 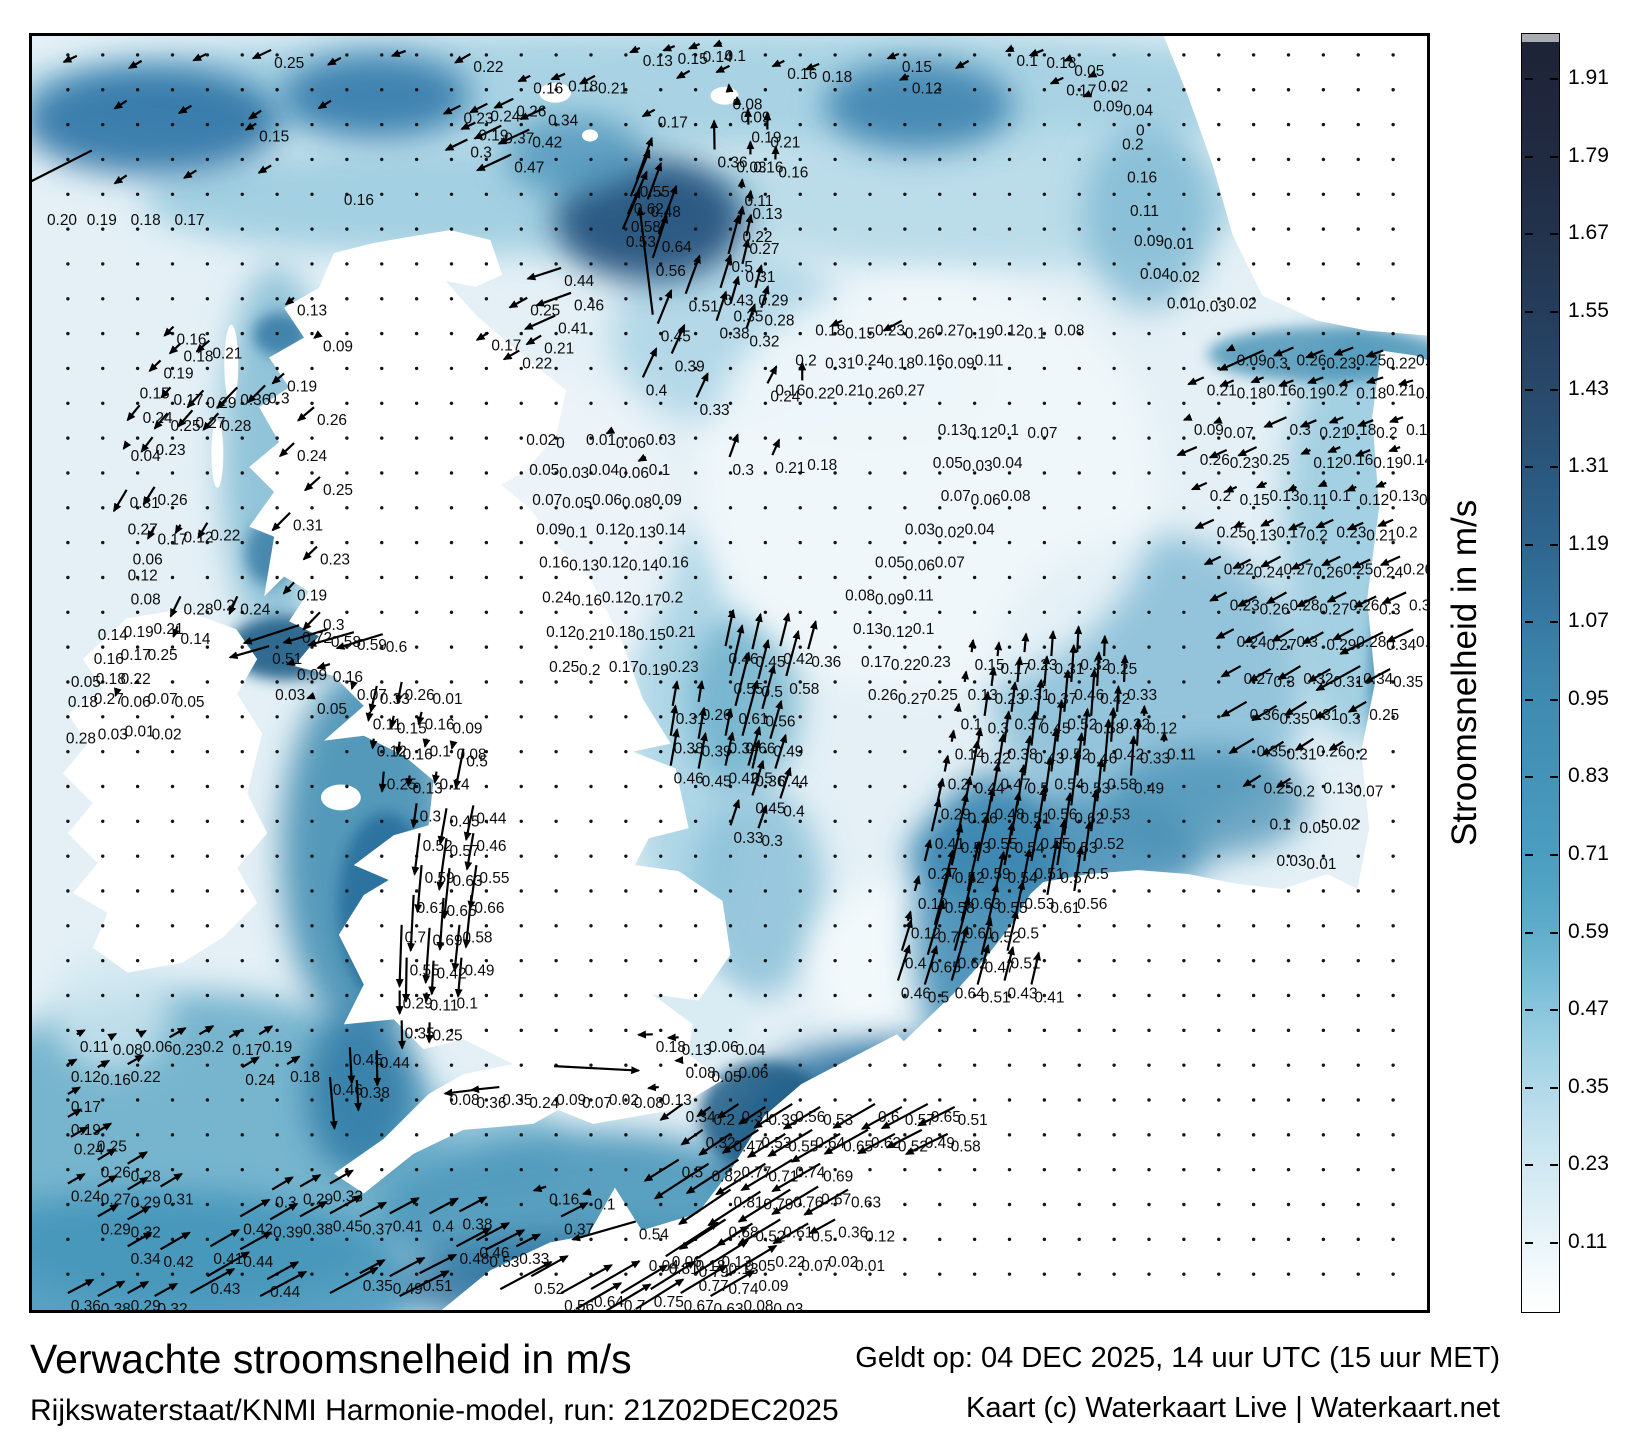 What do you see at coordinates (783, 1177) in the screenshot?
I see `svg-text: 0.71` at bounding box center [783, 1177].